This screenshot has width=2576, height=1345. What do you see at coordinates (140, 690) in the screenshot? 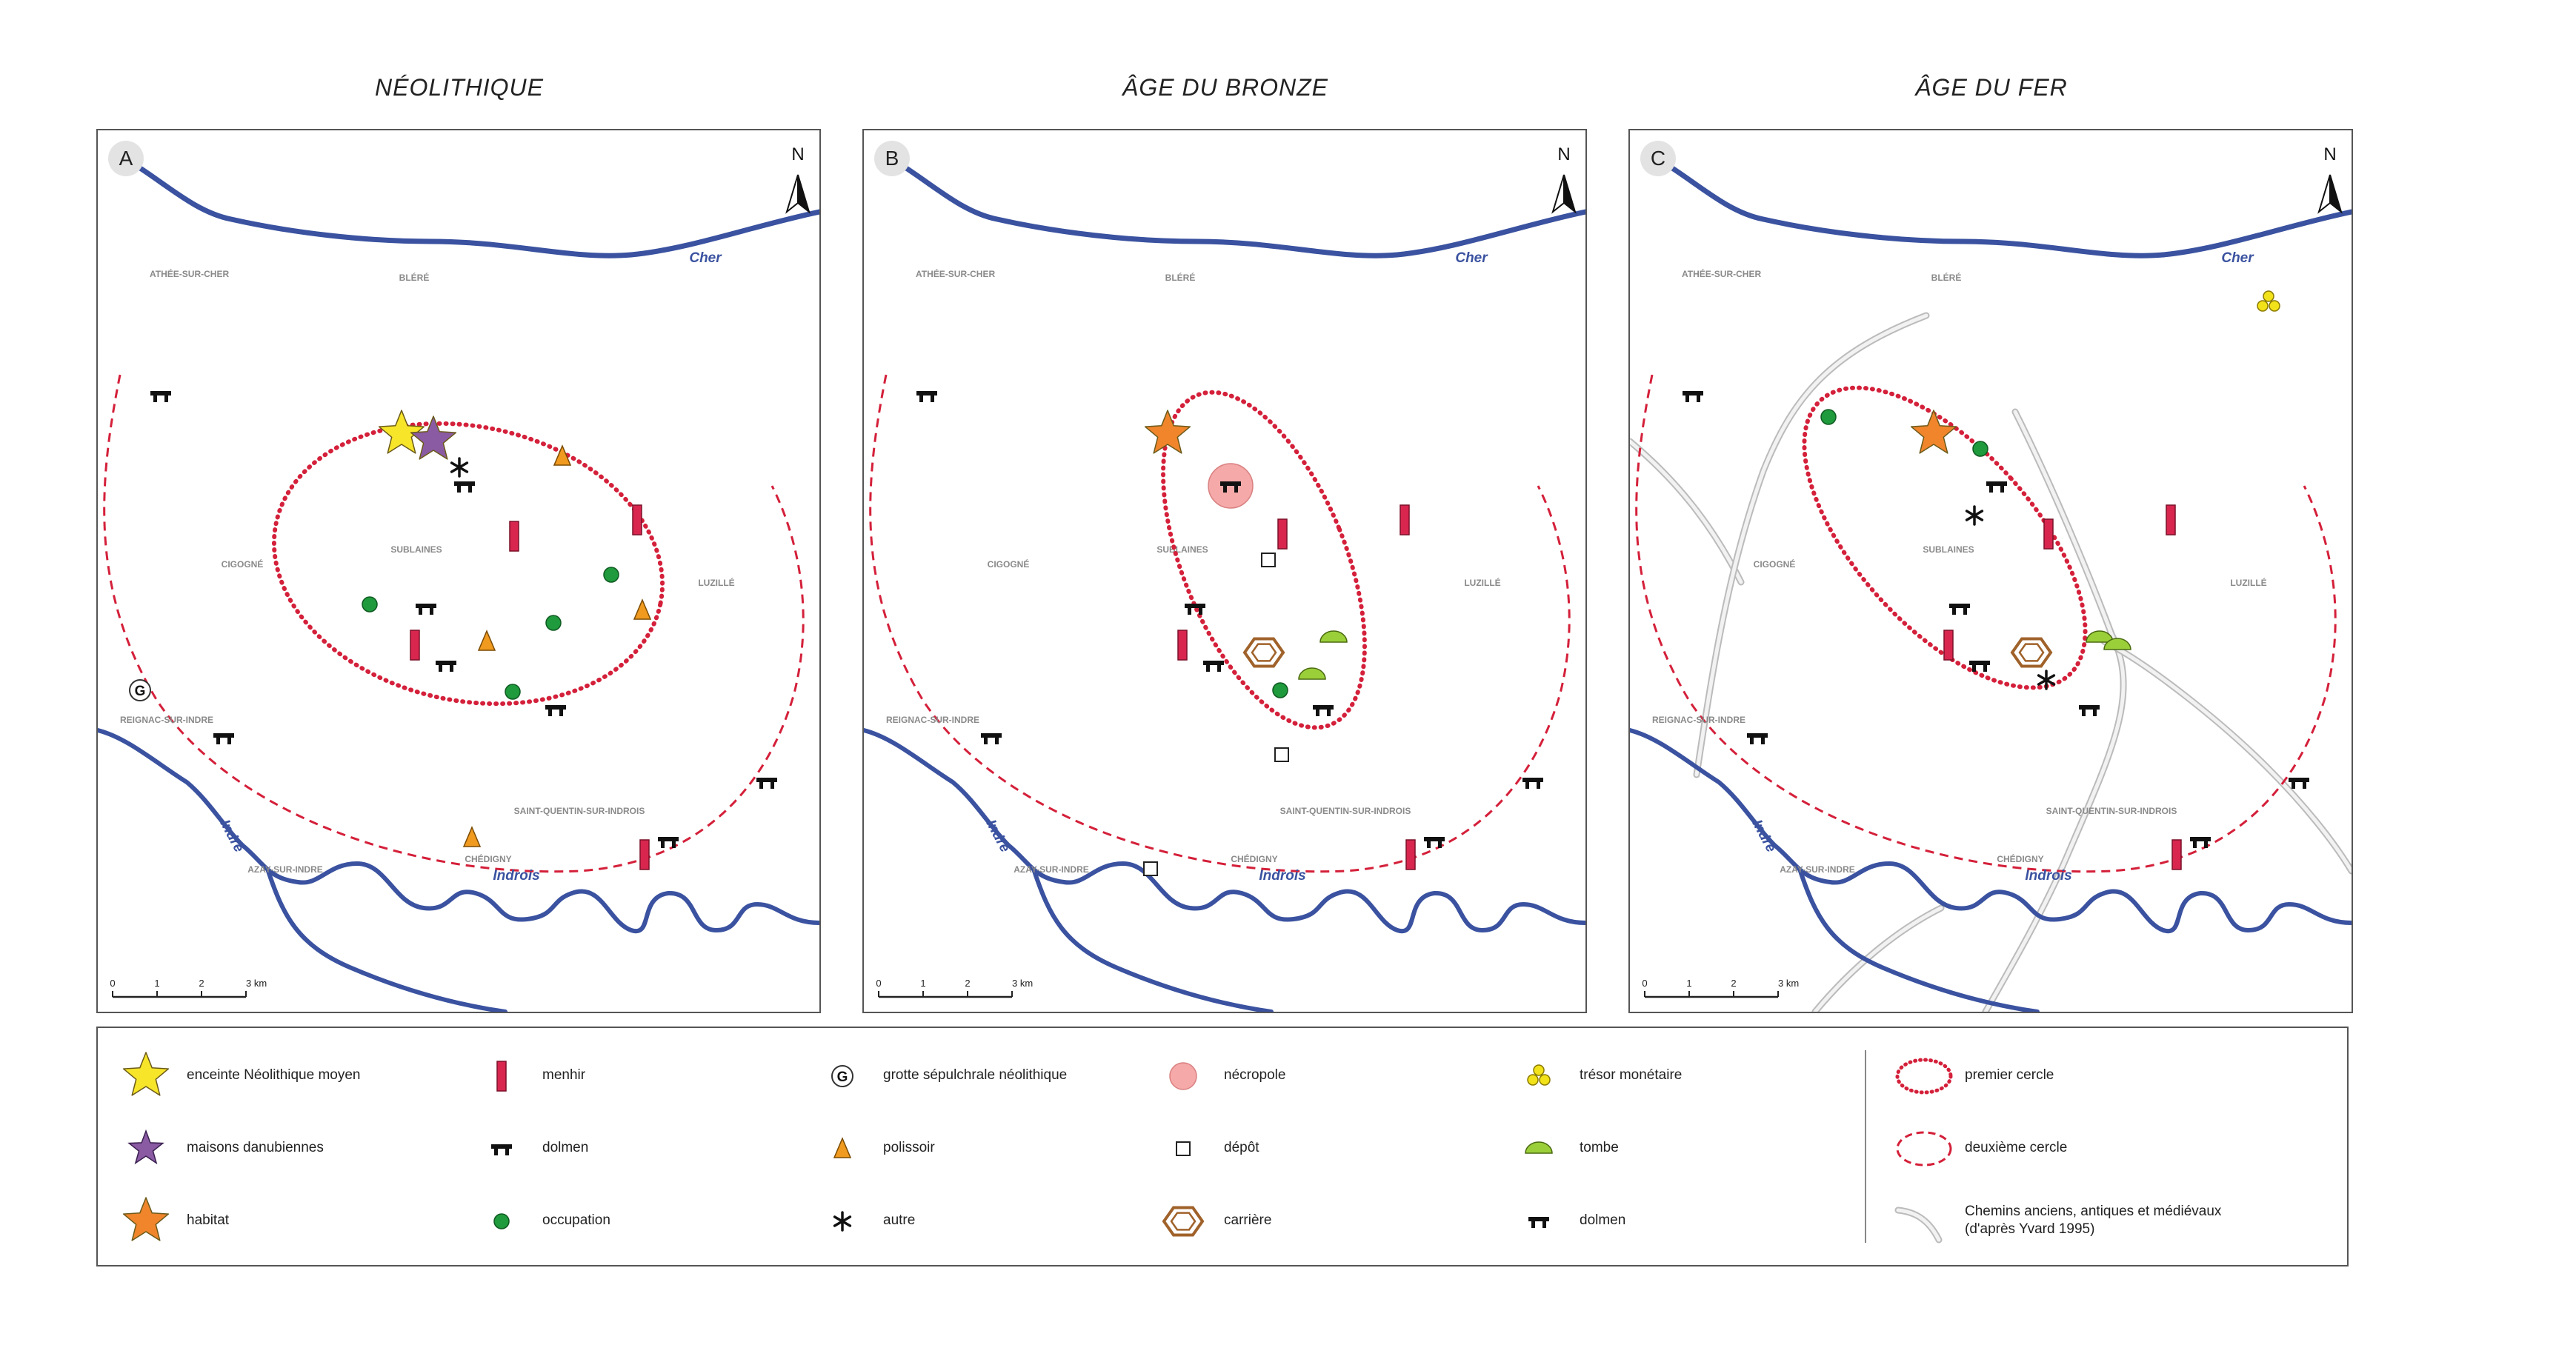
I see `grotte-marker: G` at bounding box center [140, 690].